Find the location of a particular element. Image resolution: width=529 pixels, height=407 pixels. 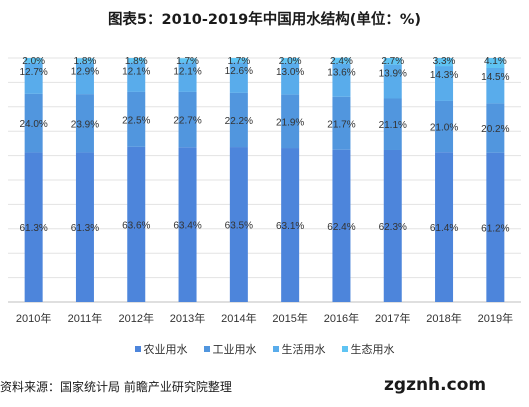

data-label: 63.5% is located at coordinates (239, 226).